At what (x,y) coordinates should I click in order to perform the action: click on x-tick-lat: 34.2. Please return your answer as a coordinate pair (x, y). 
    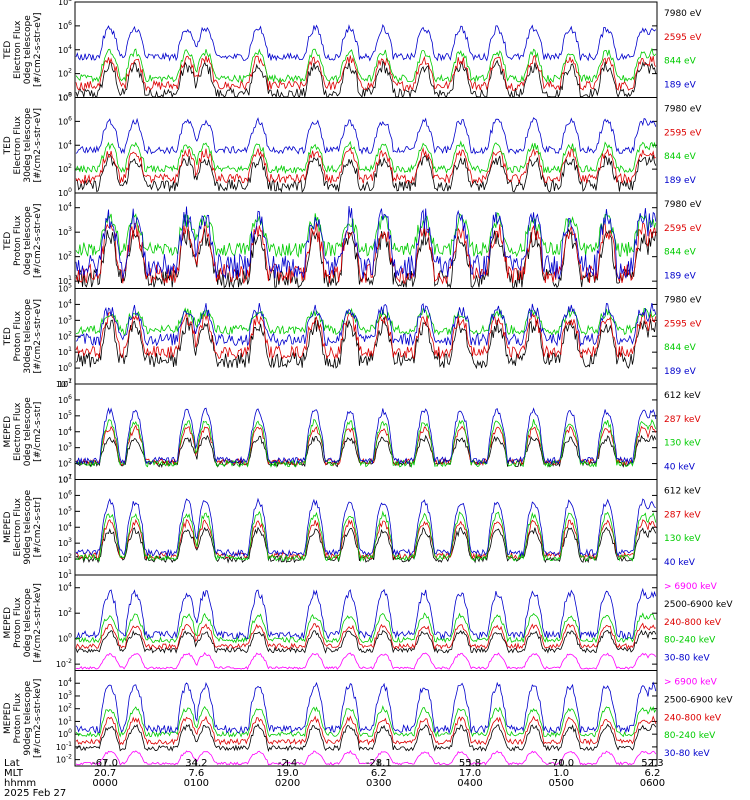
    Looking at the image, I should click on (196, 763).